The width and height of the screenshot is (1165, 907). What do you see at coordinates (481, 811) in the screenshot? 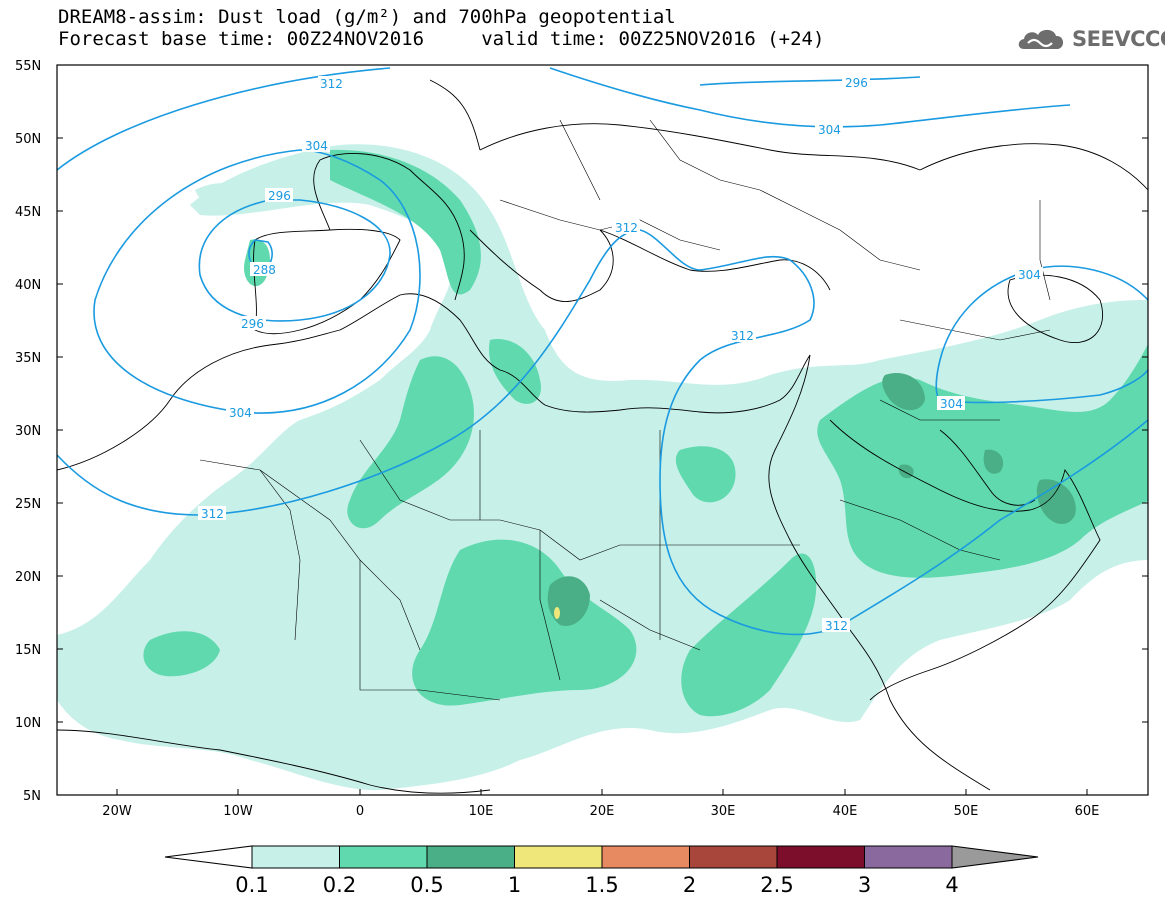
I see `lon-label: 10E` at bounding box center [481, 811].